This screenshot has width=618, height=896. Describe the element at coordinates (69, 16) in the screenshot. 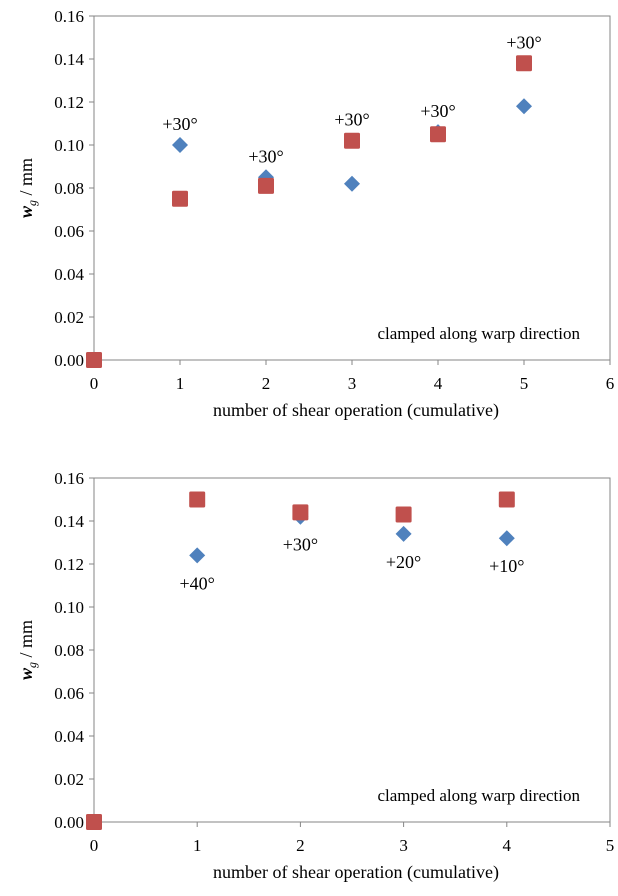

I see `top-y-tick-label: 0.16` at that location.